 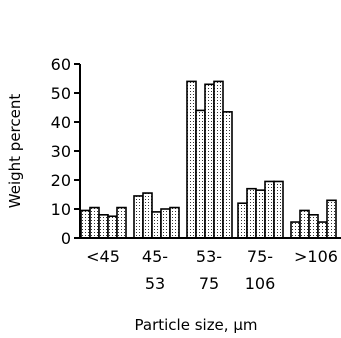 I want to click on y-tick-label: 40, so click(x=61, y=122).